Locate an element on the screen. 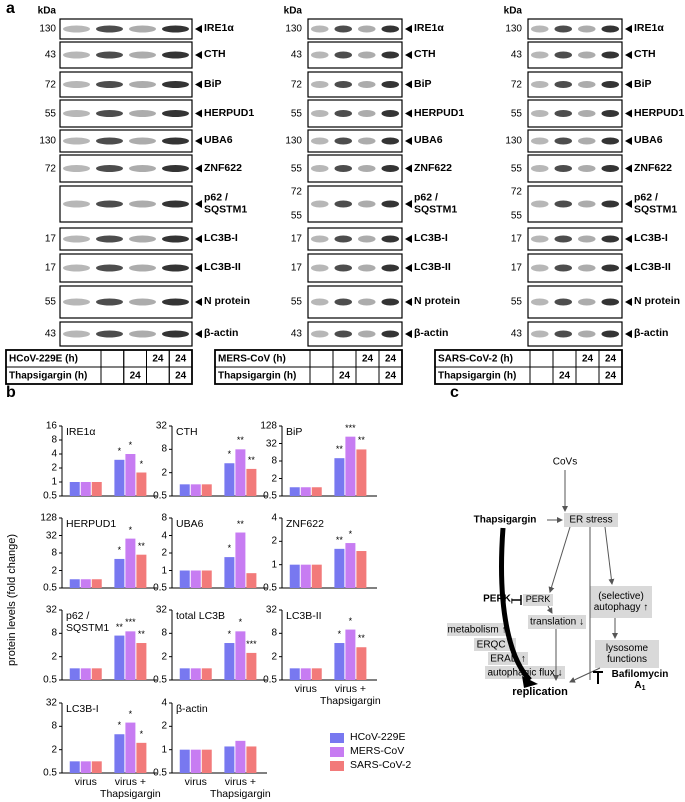 The height and width of the screenshot is (802, 685). node-autophagy: (selective) autophagy ↑ is located at coordinates (621, 602).